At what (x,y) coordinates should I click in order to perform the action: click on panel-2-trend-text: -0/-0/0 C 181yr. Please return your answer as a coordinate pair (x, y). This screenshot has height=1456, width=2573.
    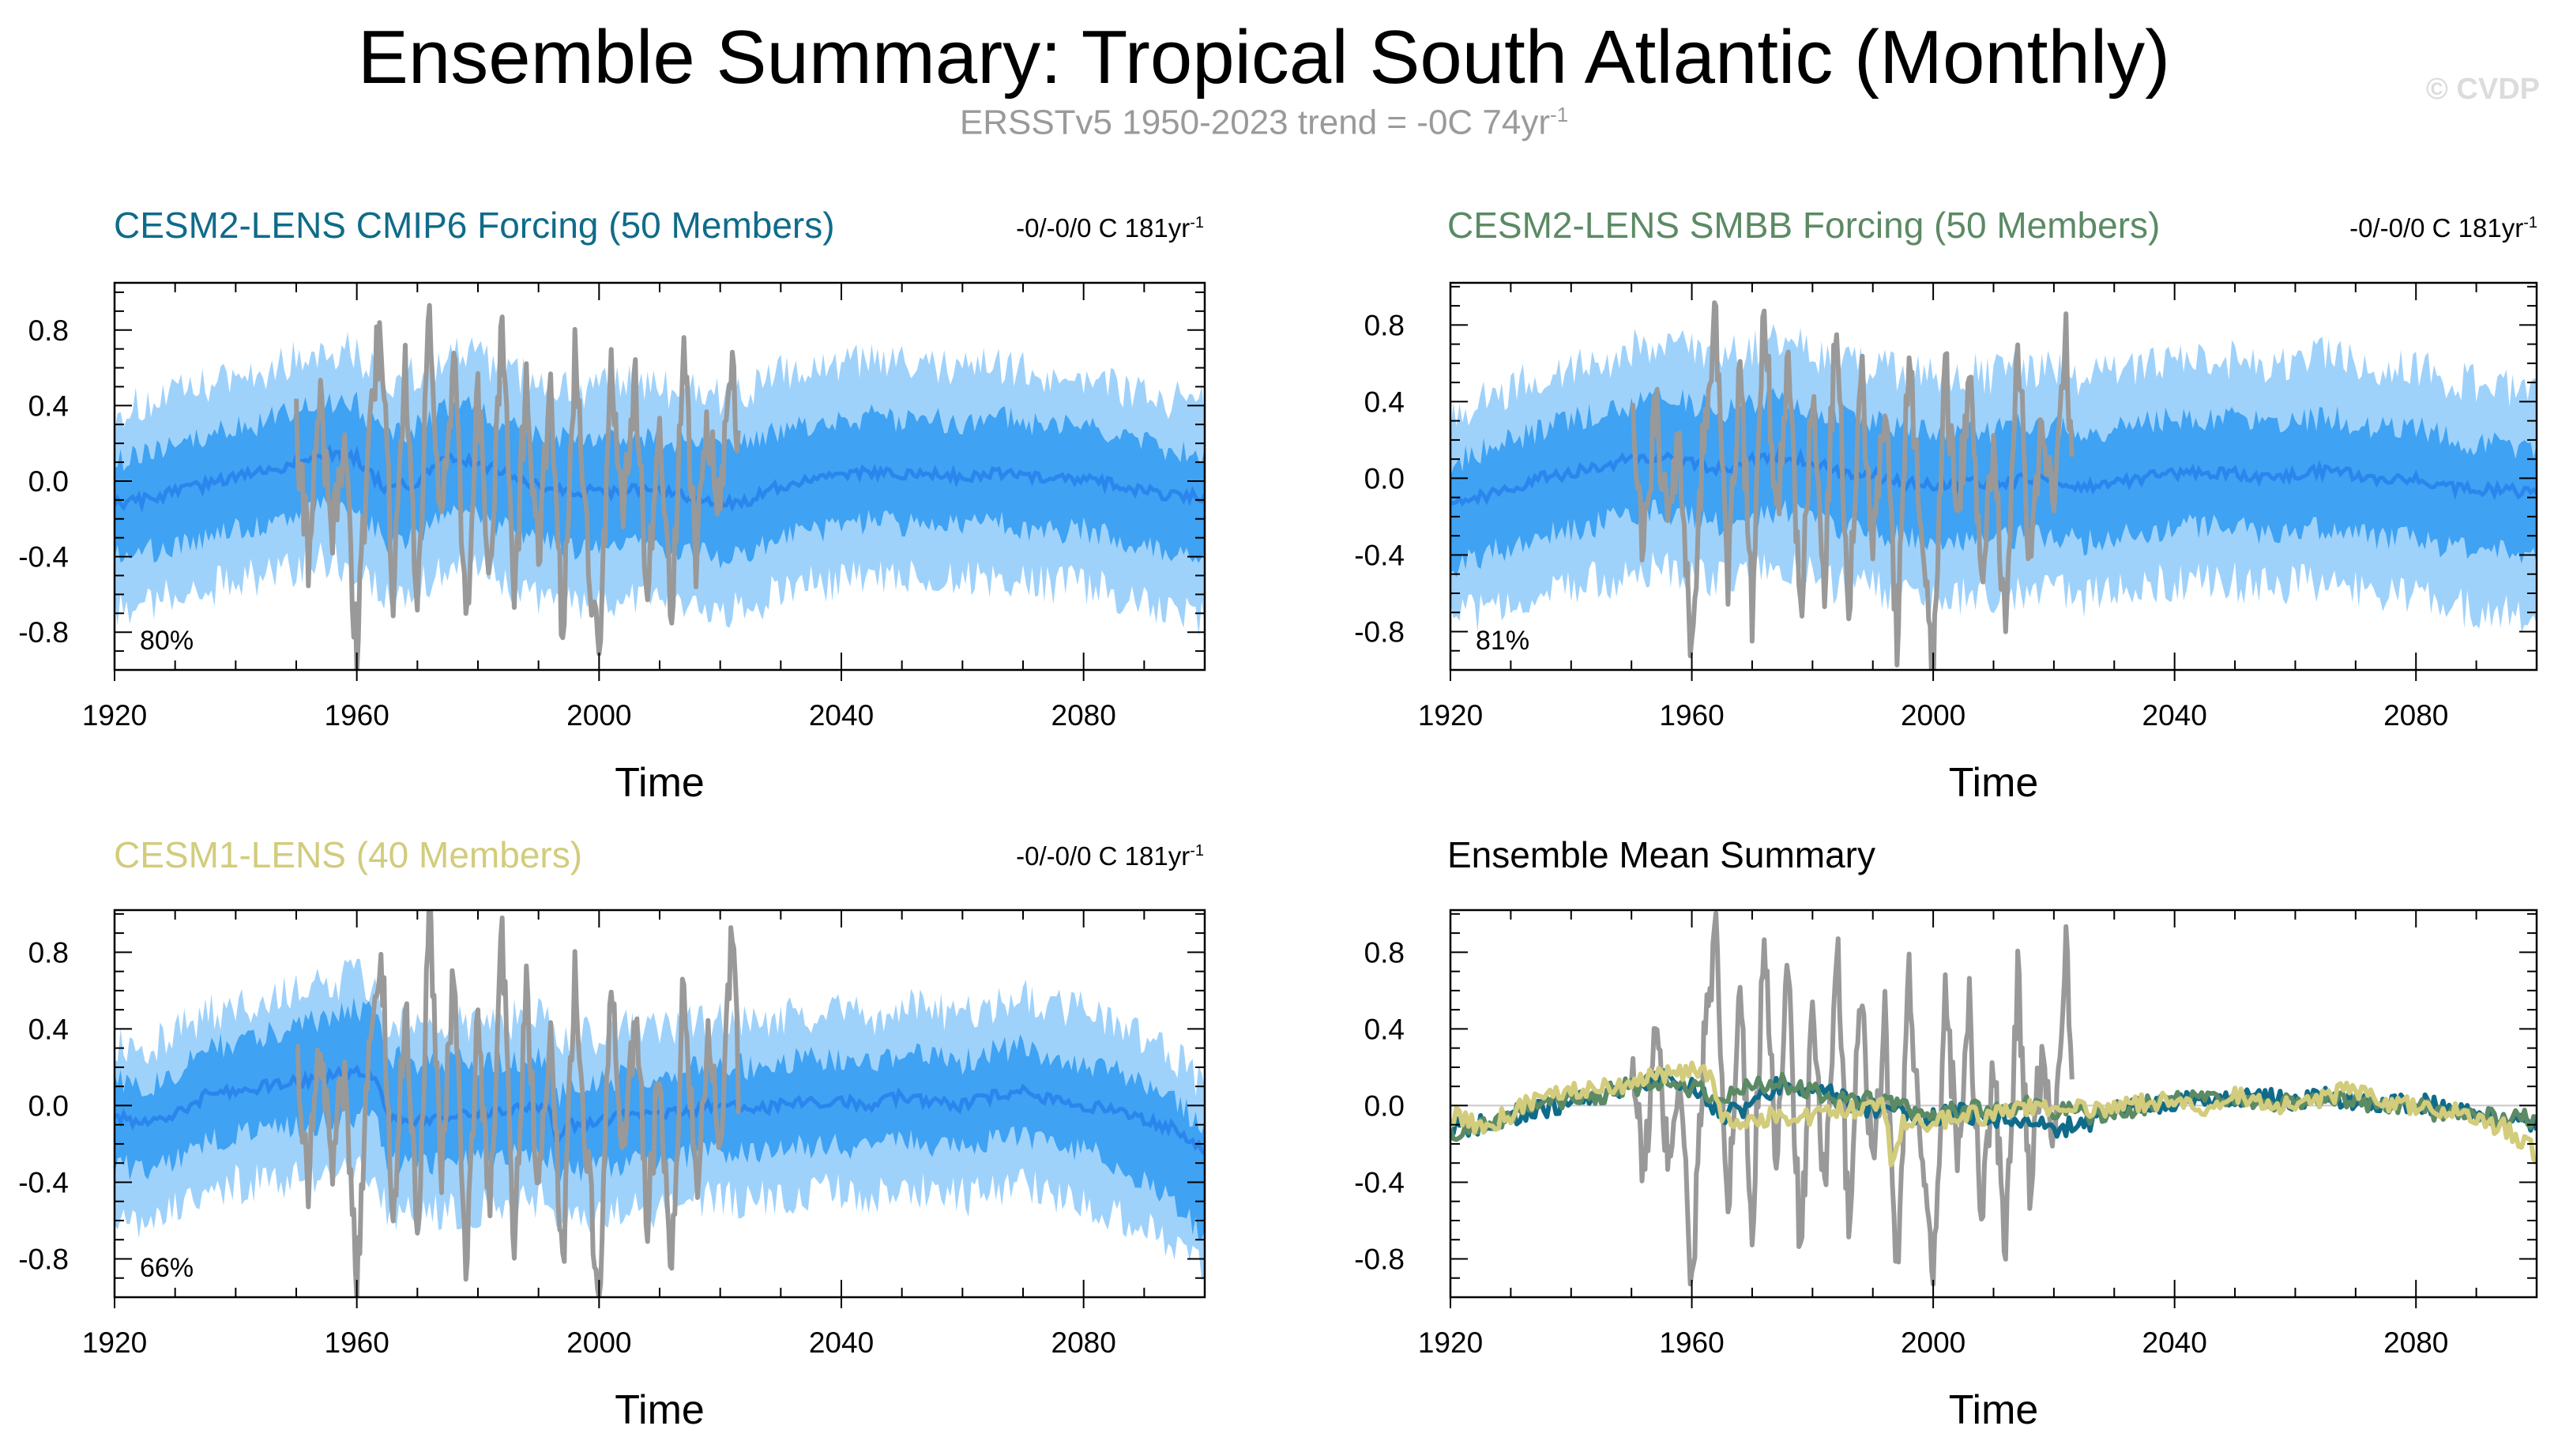
    Looking at the image, I should click on (2436, 228).